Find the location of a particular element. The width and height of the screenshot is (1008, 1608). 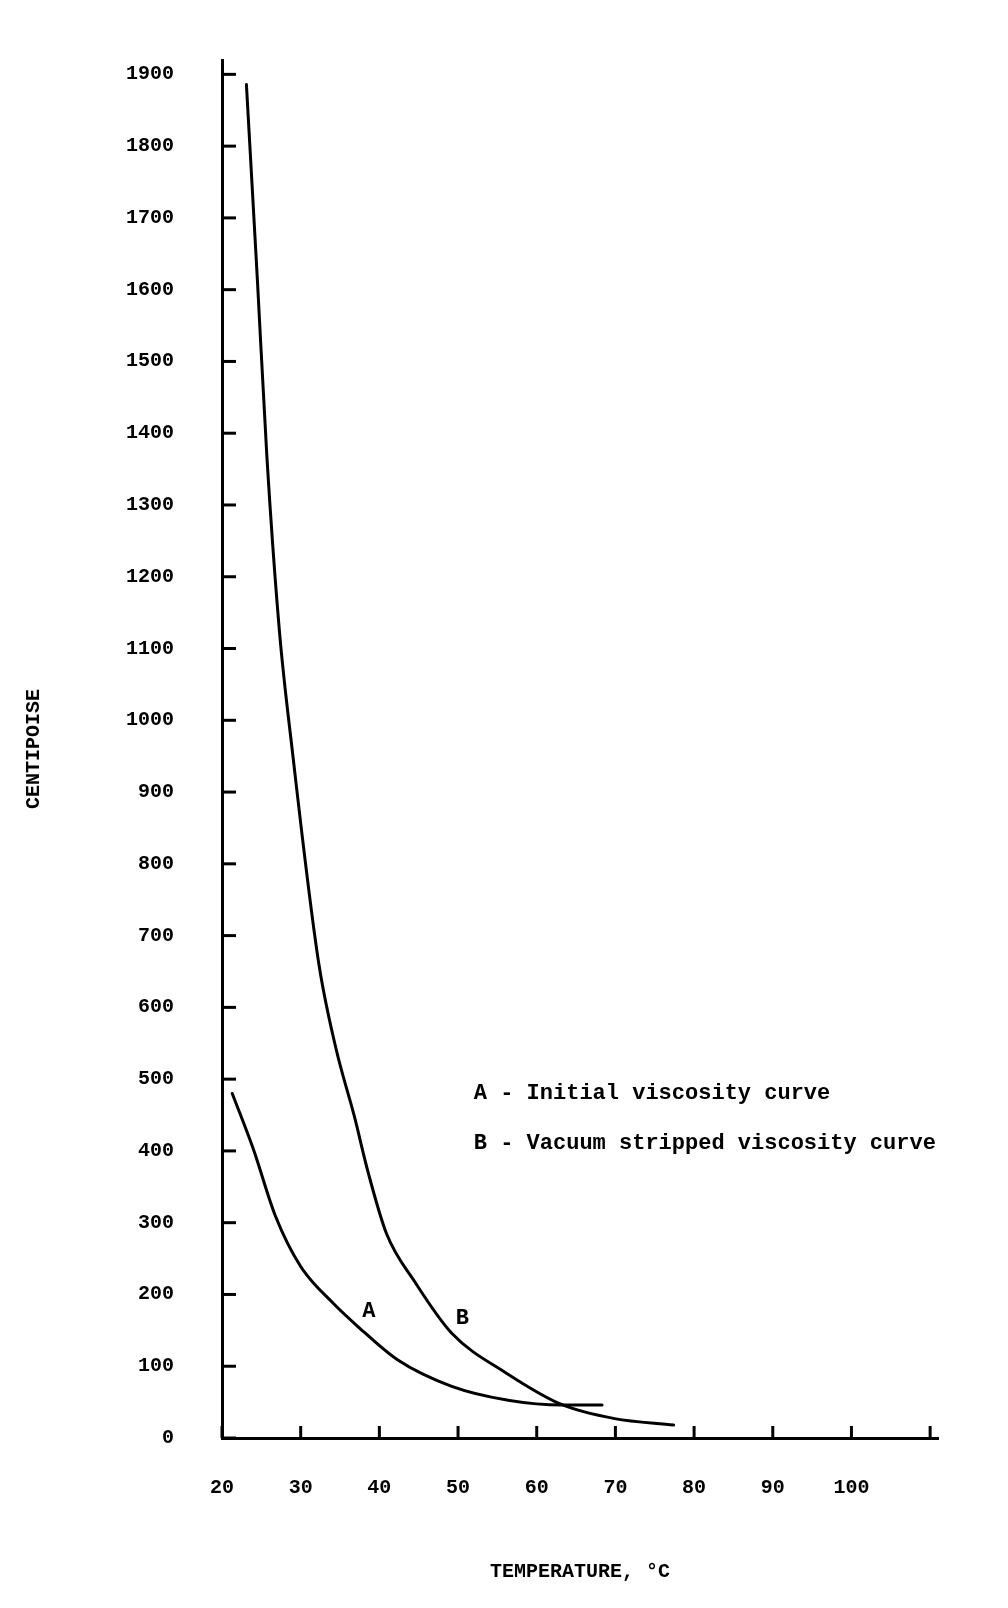

y-tick-label: 1500 is located at coordinates (150, 361).